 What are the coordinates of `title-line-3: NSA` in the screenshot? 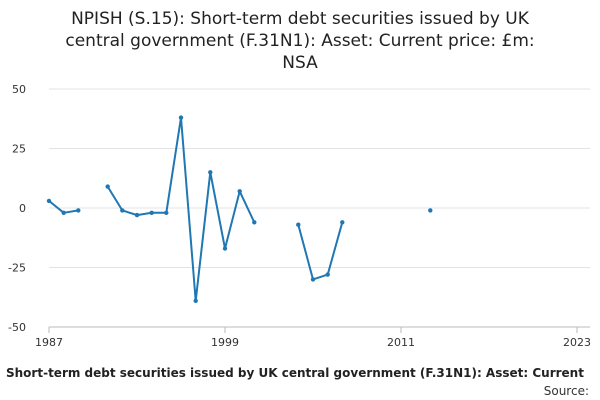 It's located at (300, 63).